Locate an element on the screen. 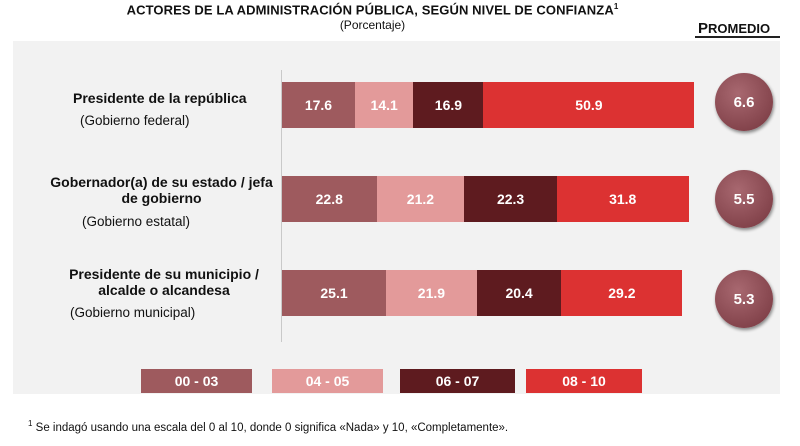 The width and height of the screenshot is (800, 446). bar-segment-00-03: 22.8 is located at coordinates (329, 199).